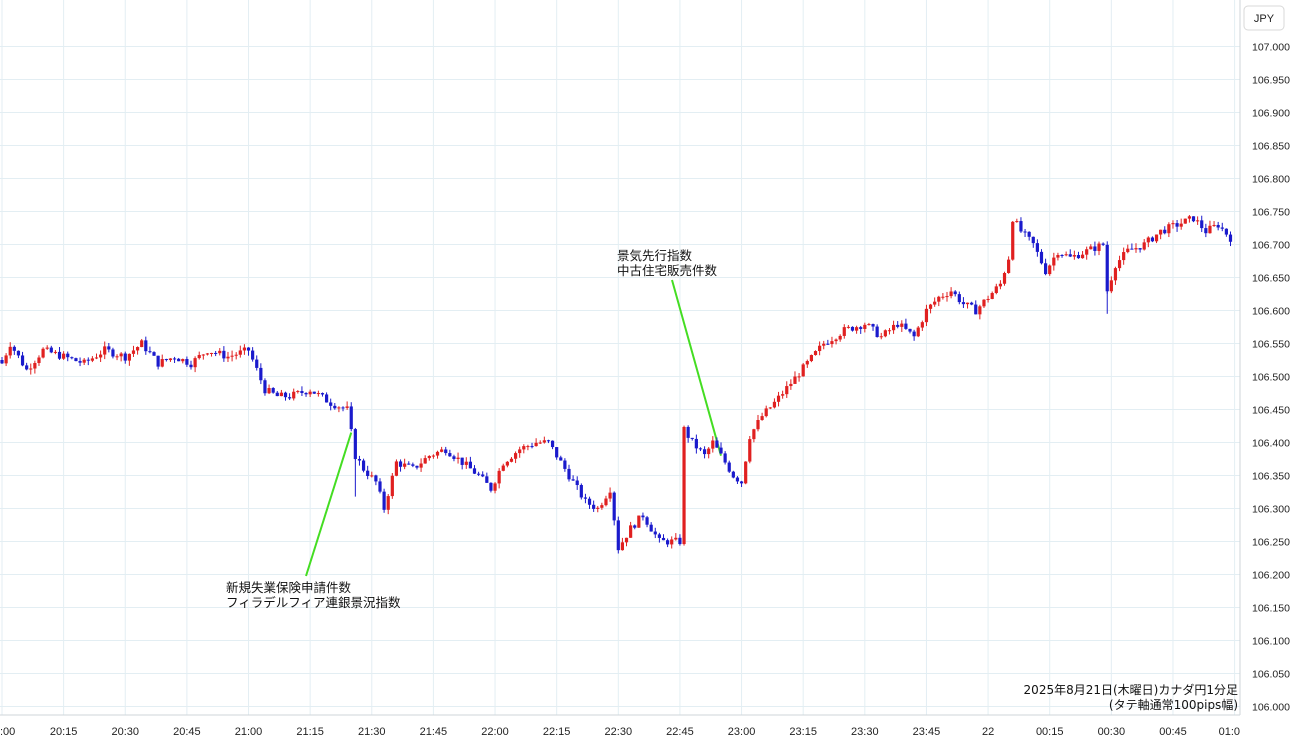 This screenshot has height=745, width=1300. What do you see at coordinates (1112, 732) in the screenshot?
I see `time-tick-label: 00:30` at bounding box center [1112, 732].